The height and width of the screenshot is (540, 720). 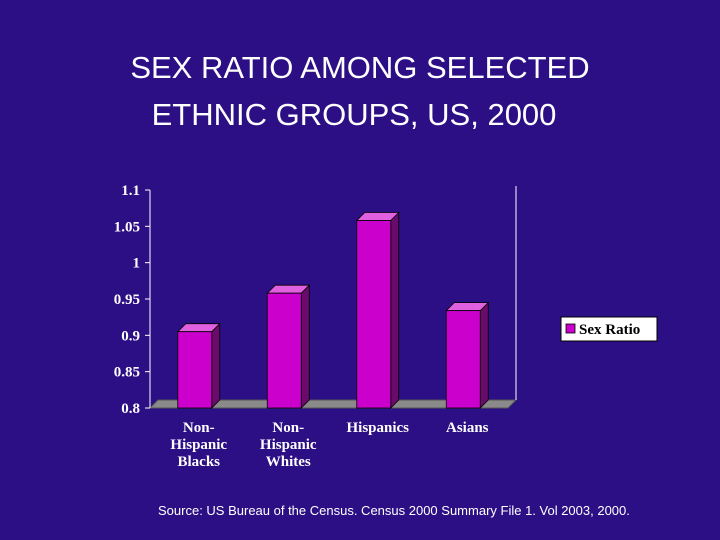 I want to click on x-category-label: Non-Hispanic Whites, so click(x=288, y=445).